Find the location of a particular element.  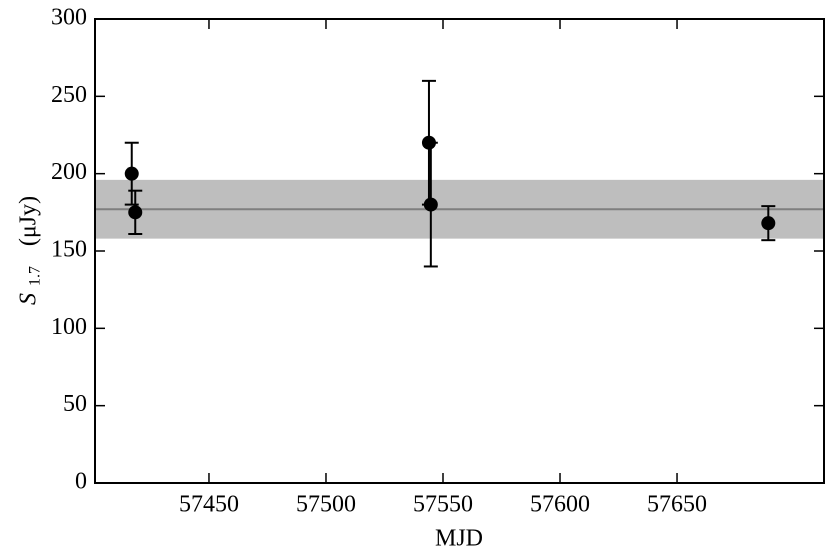

x-tick-label: 57450 is located at coordinates (209, 505).